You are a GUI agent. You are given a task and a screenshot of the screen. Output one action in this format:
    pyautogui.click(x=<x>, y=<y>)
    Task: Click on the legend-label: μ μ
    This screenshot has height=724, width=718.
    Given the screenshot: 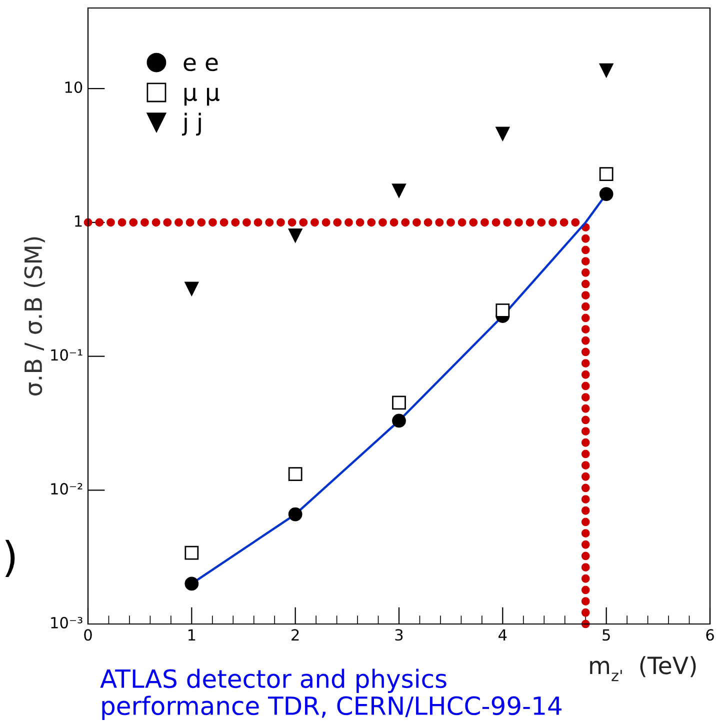 What is the action you would take?
    pyautogui.click(x=202, y=97)
    